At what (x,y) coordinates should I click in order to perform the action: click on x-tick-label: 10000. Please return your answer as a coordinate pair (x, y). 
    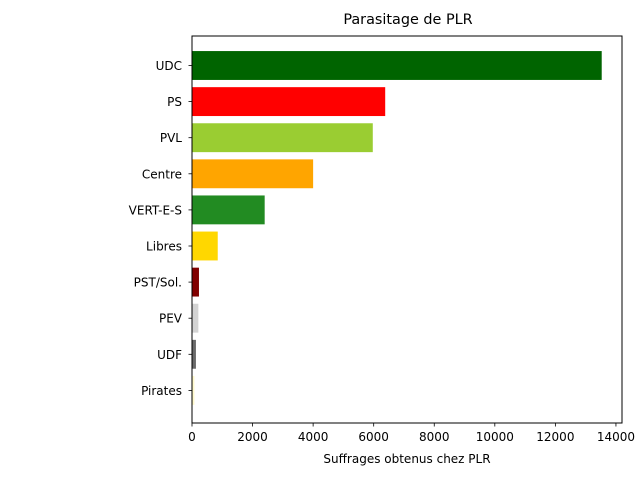
    Looking at the image, I should click on (495, 437).